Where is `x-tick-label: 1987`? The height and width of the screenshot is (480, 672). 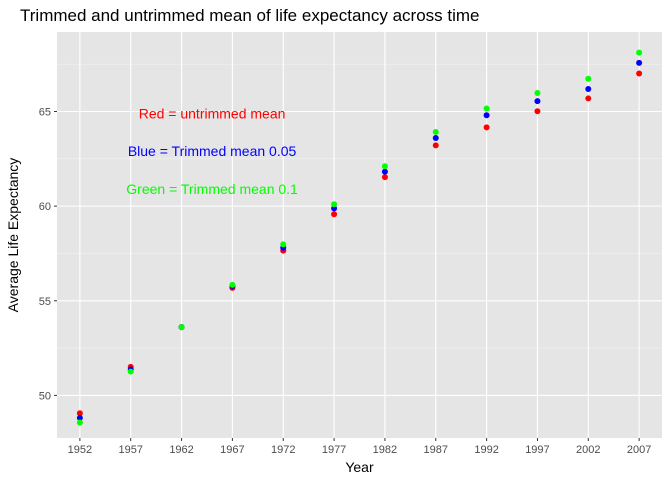
x-tick-label: 1987 is located at coordinates (436, 450).